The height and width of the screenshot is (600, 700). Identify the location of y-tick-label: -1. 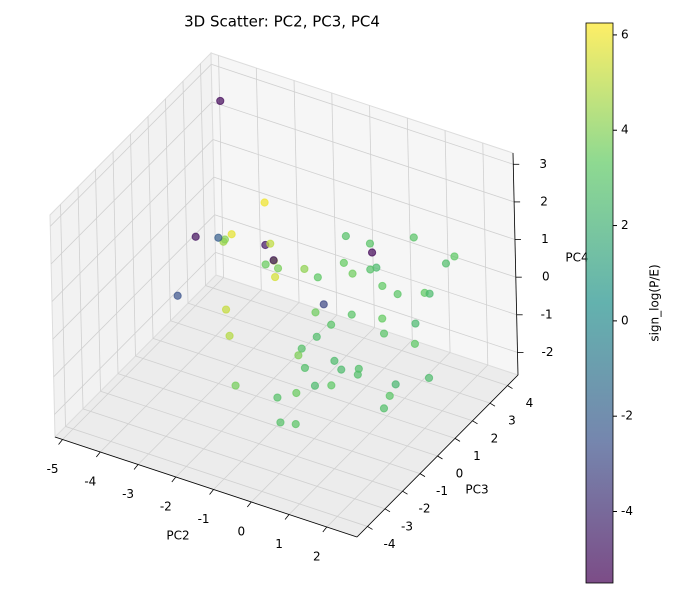
(442, 491).